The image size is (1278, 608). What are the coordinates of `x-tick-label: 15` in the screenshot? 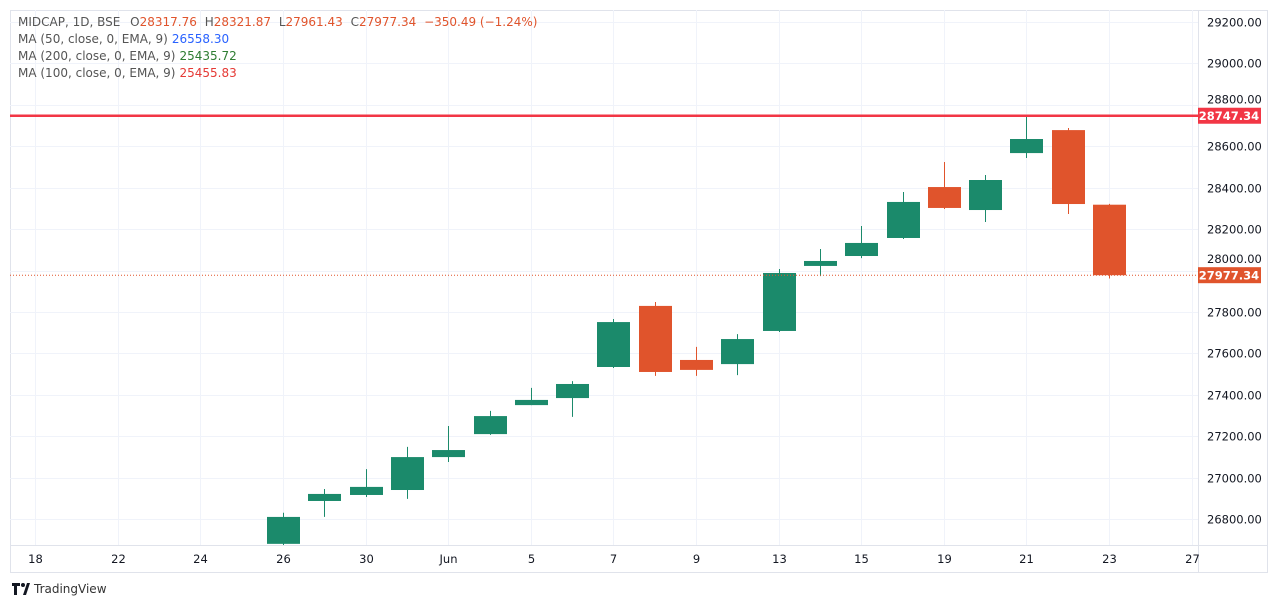 It's located at (861, 559).